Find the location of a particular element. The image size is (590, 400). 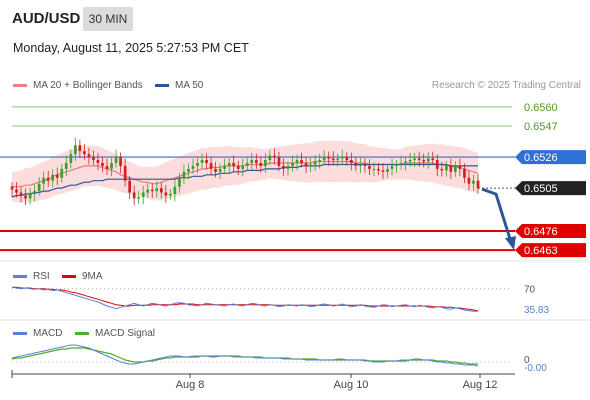

legend-ma20: MA 20 + Bollinger Bands is located at coordinates (78, 85).